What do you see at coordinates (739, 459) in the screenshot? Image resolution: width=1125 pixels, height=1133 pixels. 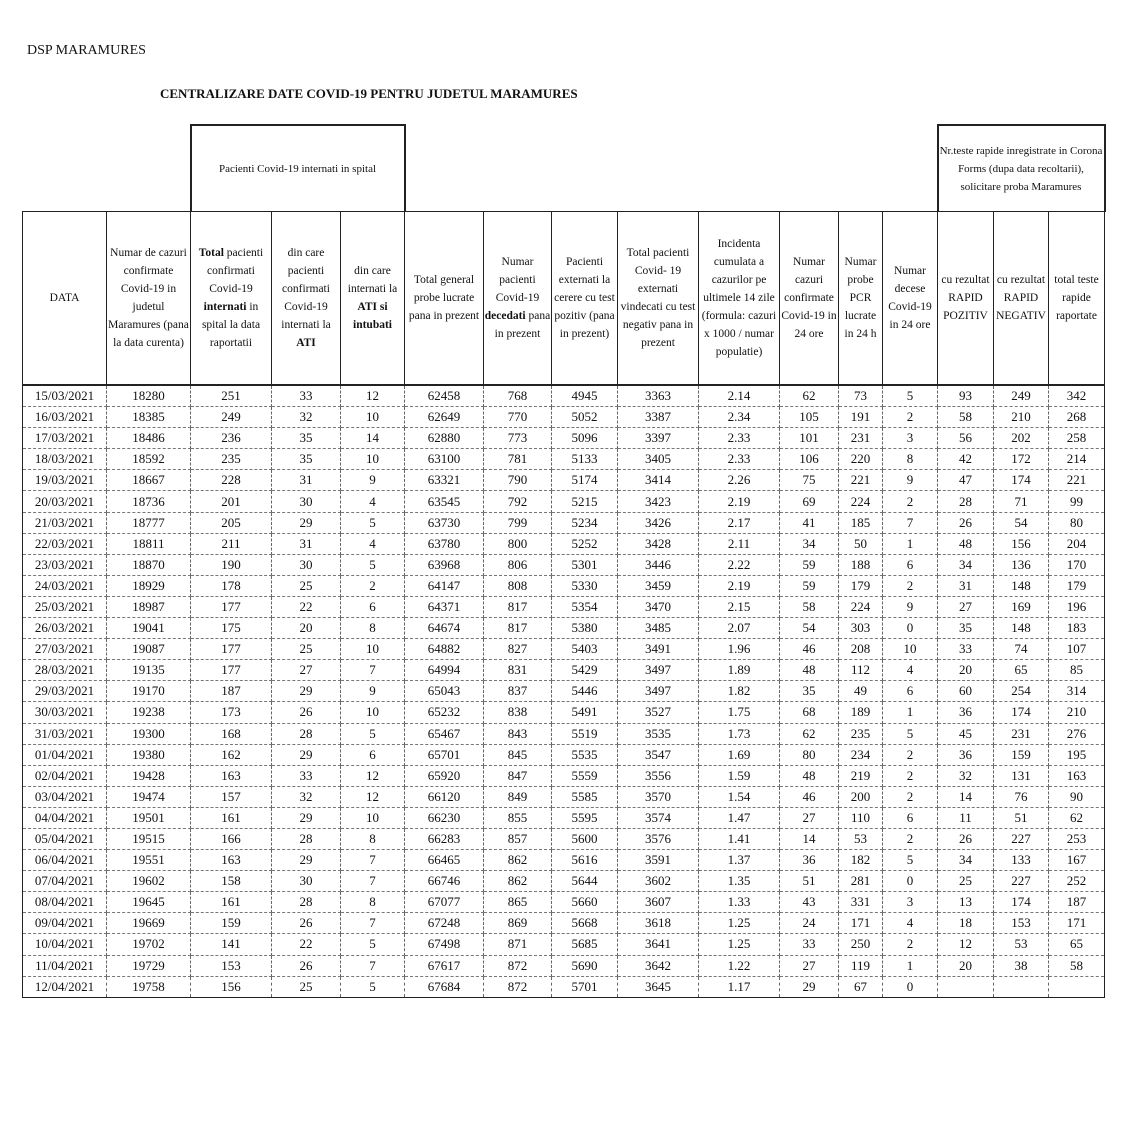 I see `value-cell: 2.33` at bounding box center [739, 459].